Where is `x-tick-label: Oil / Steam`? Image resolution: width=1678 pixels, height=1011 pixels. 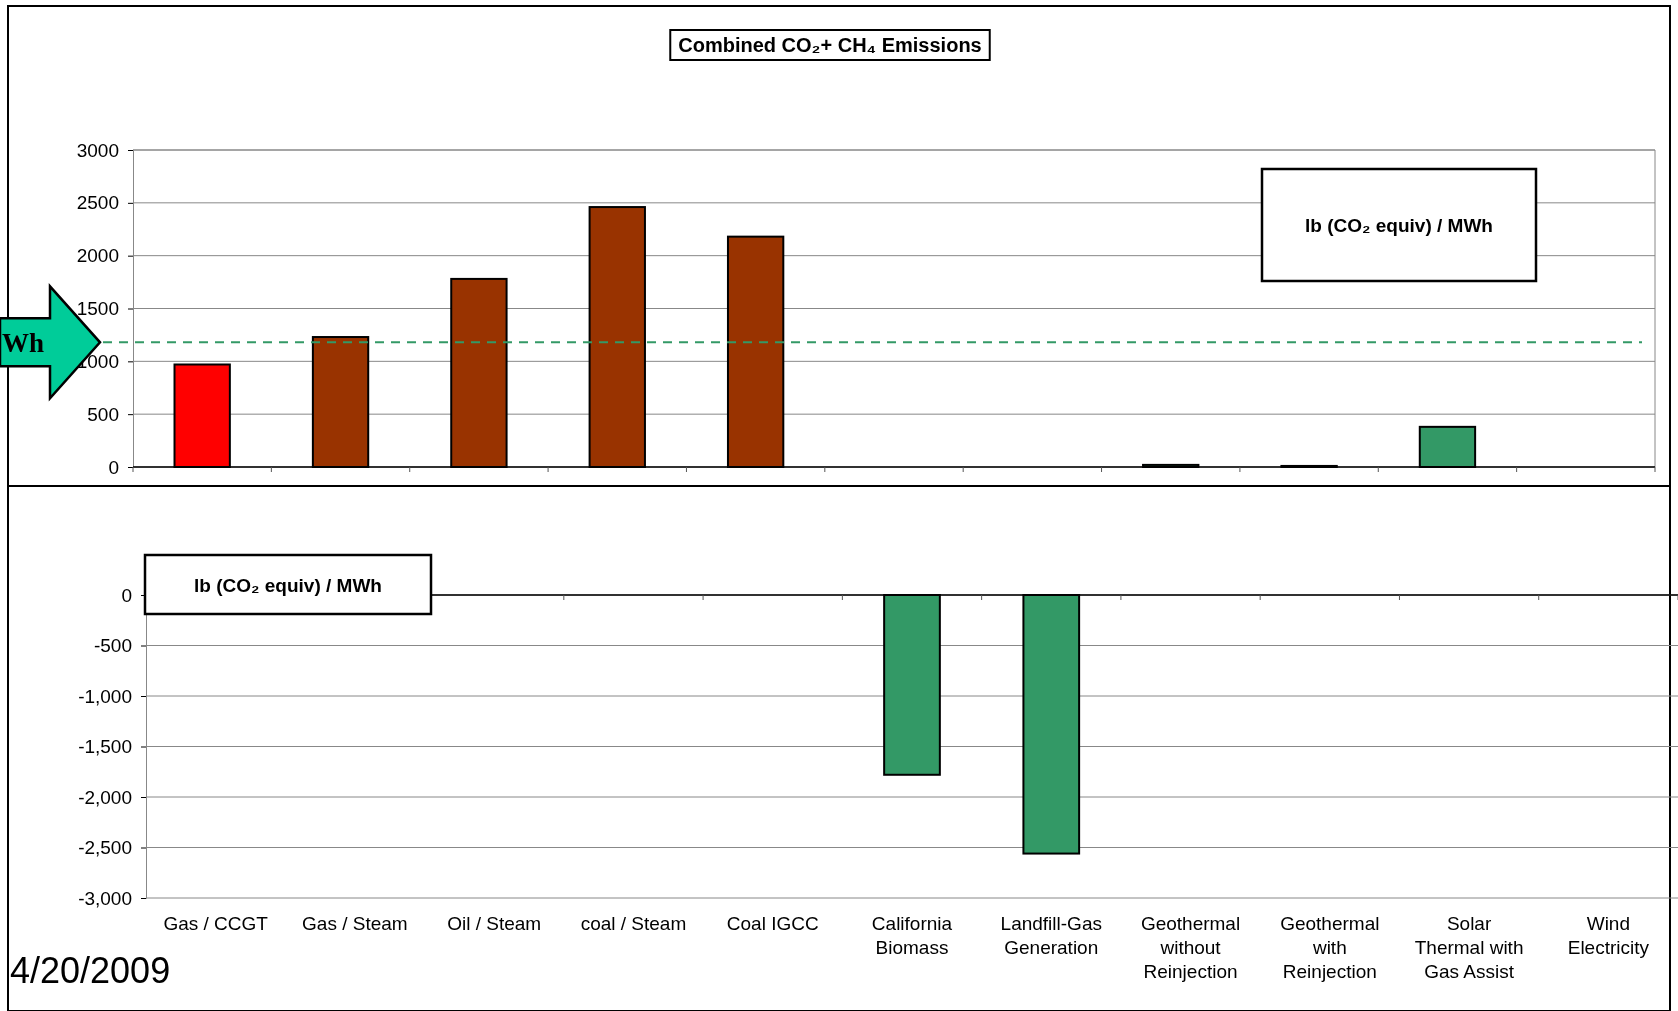
x-tick-label: Oil / Steam is located at coordinates (494, 923).